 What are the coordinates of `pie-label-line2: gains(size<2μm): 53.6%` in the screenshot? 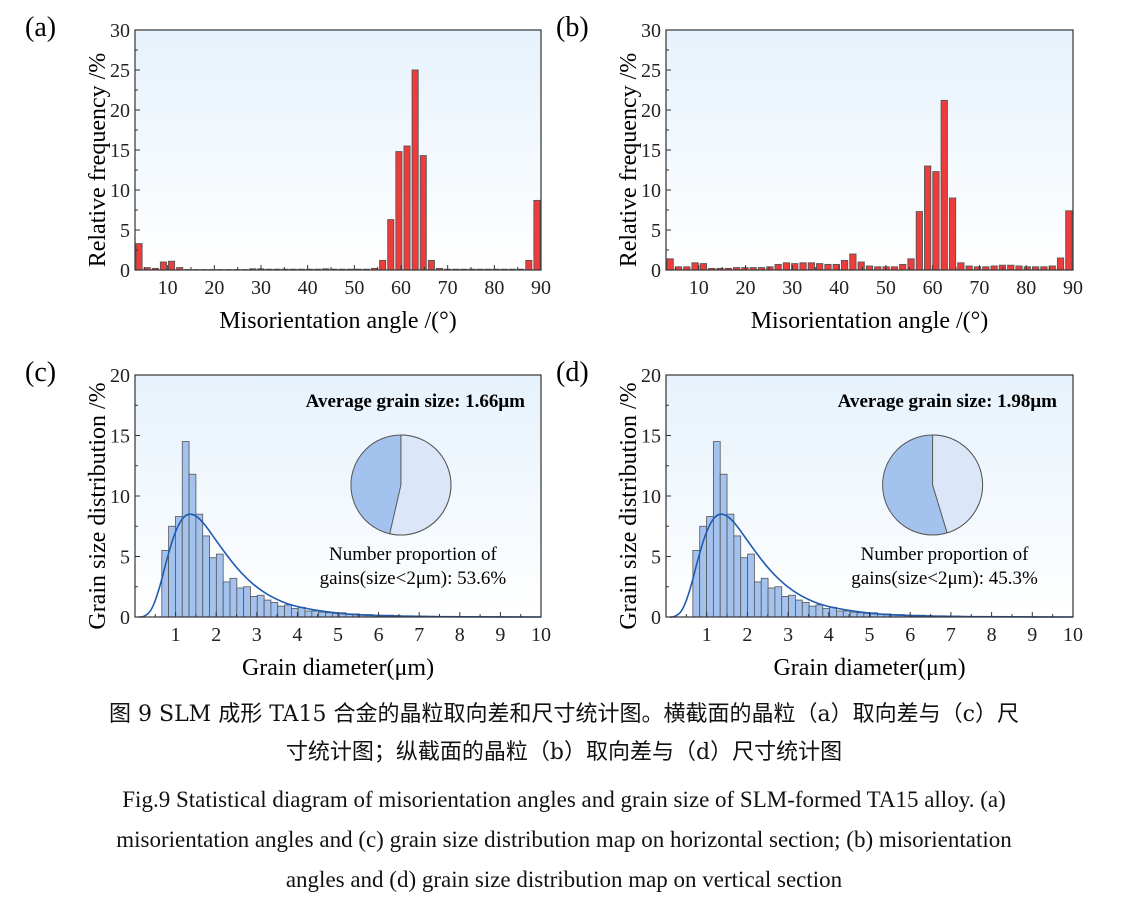 It's located at (413, 578).